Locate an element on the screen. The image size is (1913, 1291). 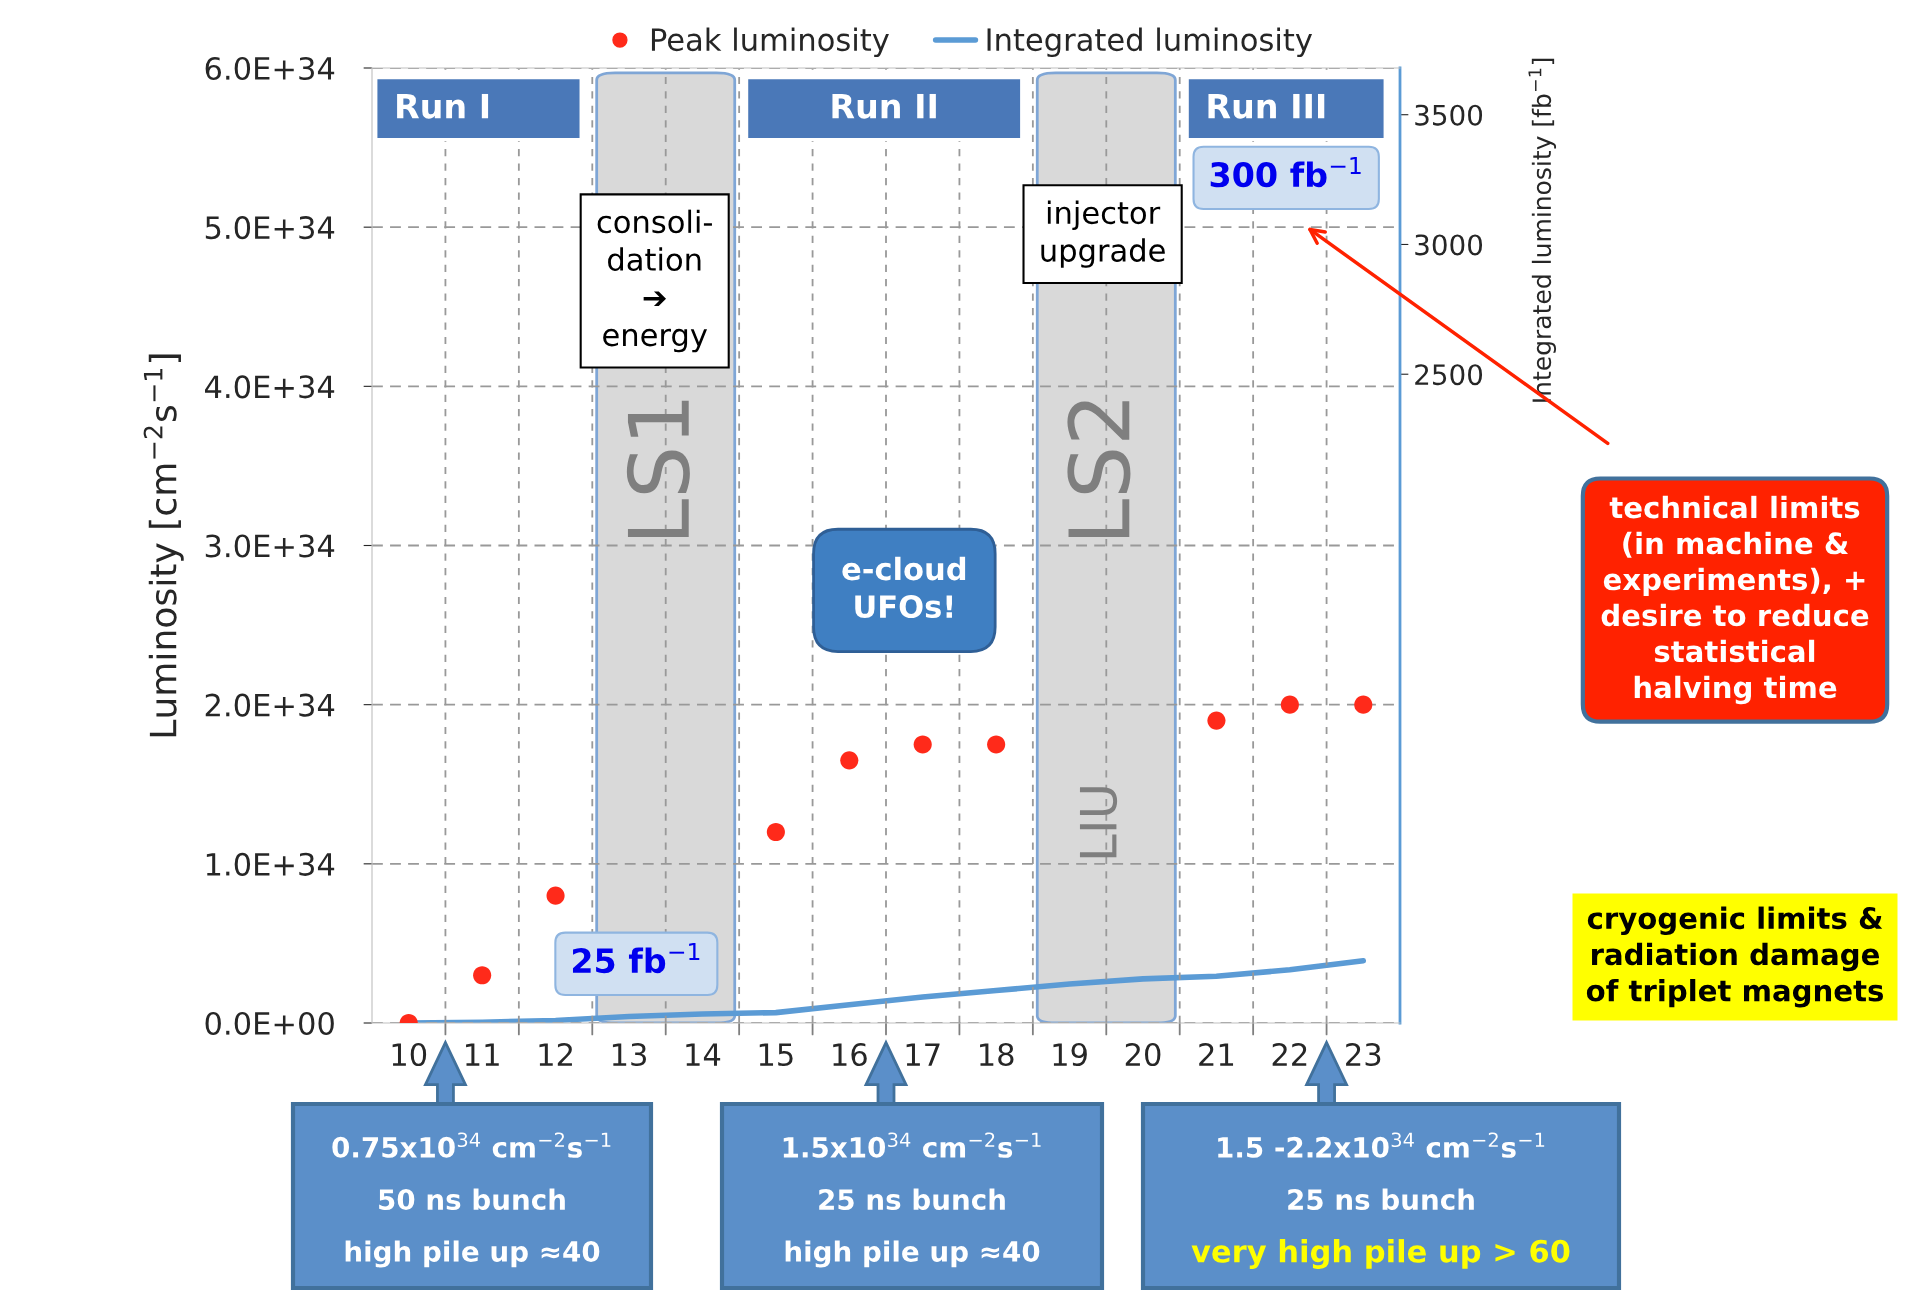
y-tick-label: 6.0E+34 is located at coordinates (270, 68).